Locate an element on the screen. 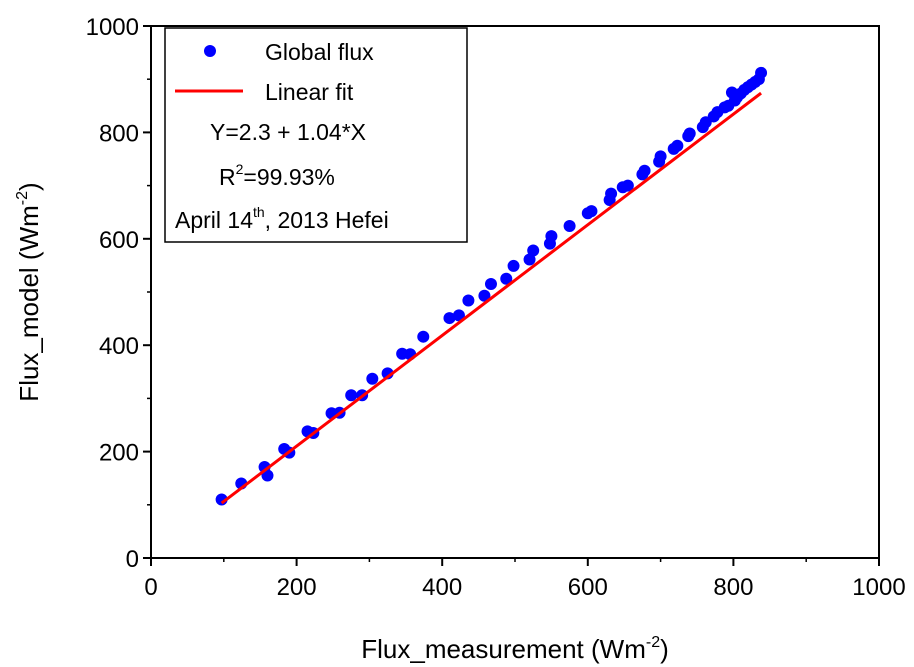 This screenshot has height=667, width=914. y-tick-label: 0 is located at coordinates (132, 559).